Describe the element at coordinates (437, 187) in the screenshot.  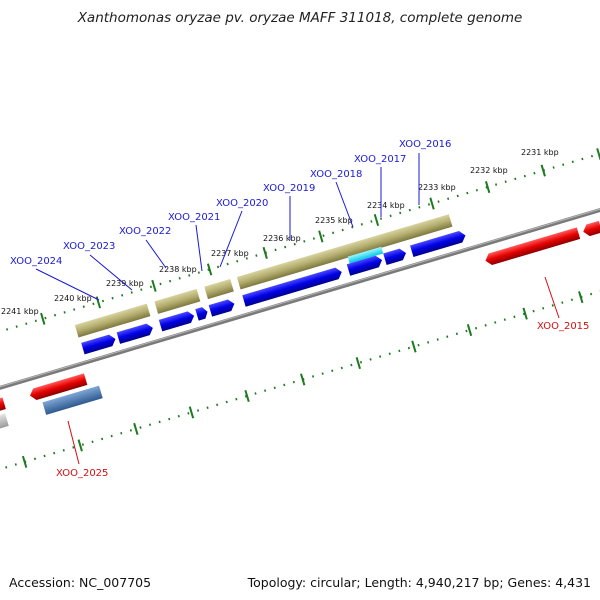
I see `kbp-label: 2233 kbp` at that location.